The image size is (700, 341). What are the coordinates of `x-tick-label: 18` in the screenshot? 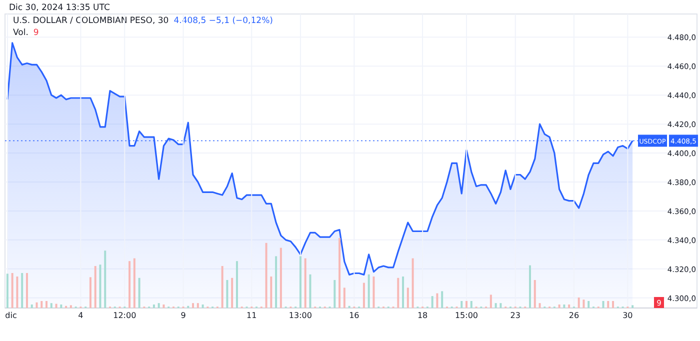 It's located at (422, 315).